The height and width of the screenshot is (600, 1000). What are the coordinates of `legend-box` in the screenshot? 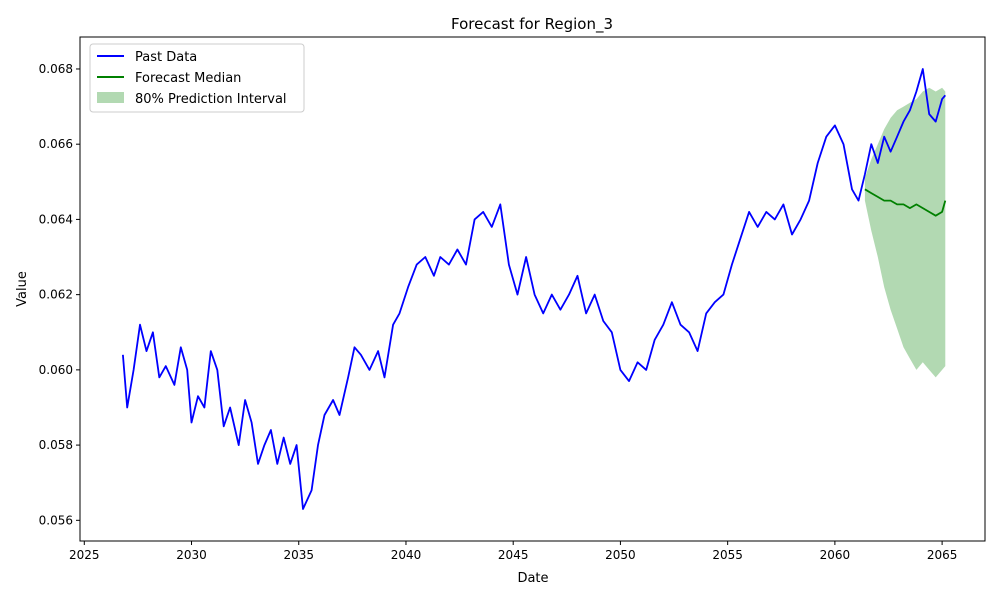 It's located at (197, 78).